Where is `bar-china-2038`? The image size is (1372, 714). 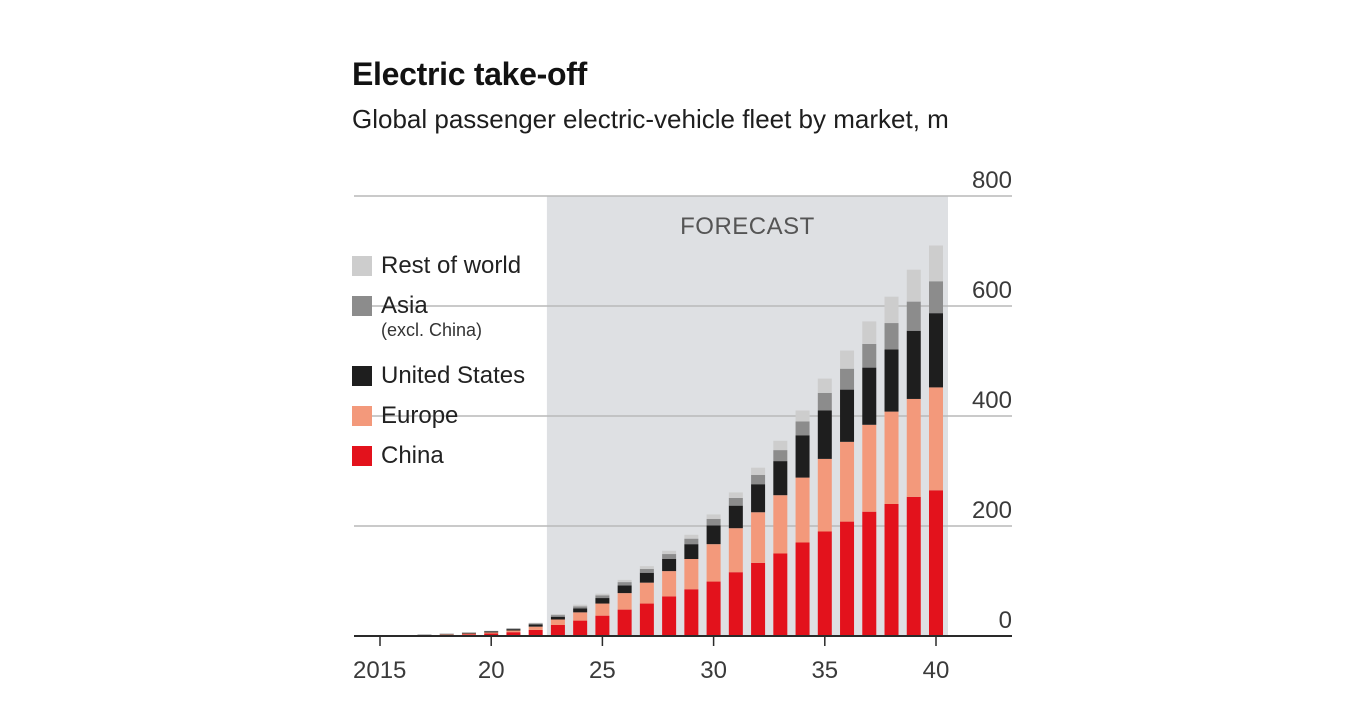
bar-china-2038 is located at coordinates (891, 570).